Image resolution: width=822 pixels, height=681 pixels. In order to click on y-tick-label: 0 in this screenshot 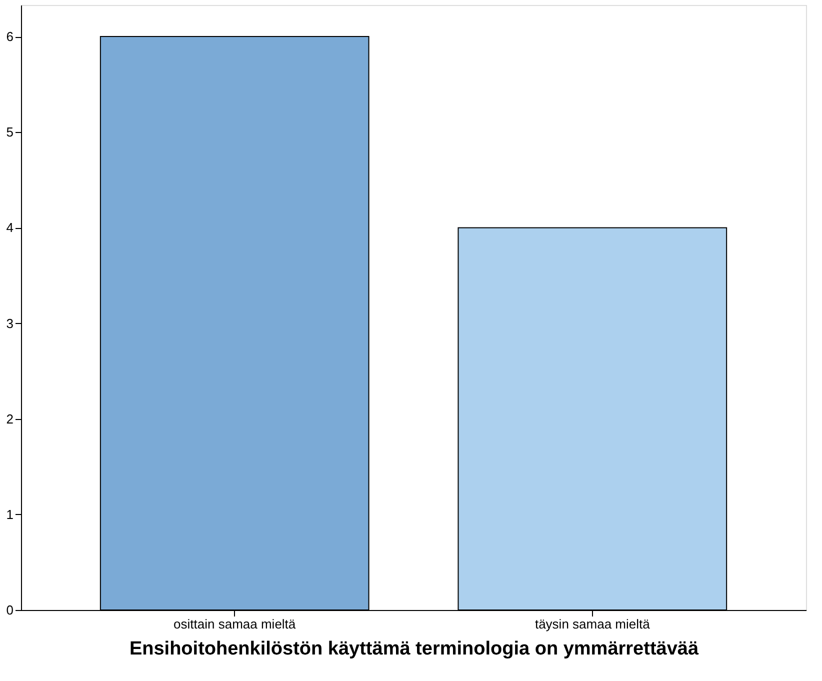, I will do `click(10, 610)`.